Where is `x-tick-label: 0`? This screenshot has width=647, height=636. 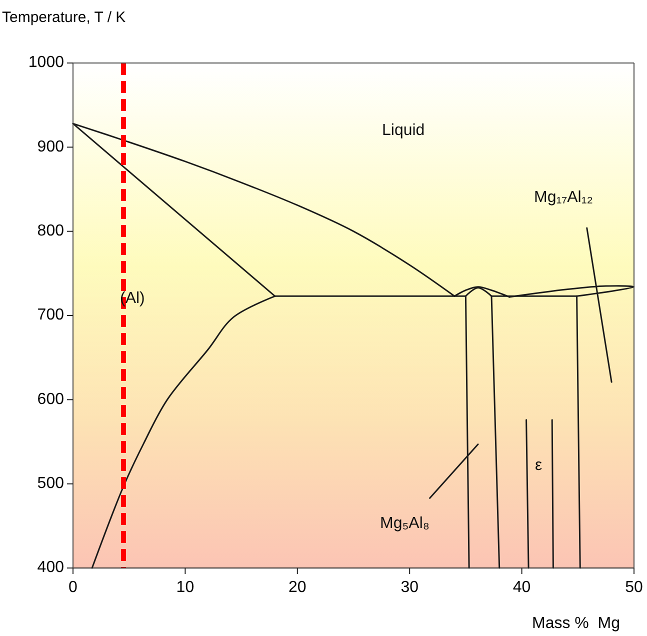 x-tick-label: 0 is located at coordinates (73, 587).